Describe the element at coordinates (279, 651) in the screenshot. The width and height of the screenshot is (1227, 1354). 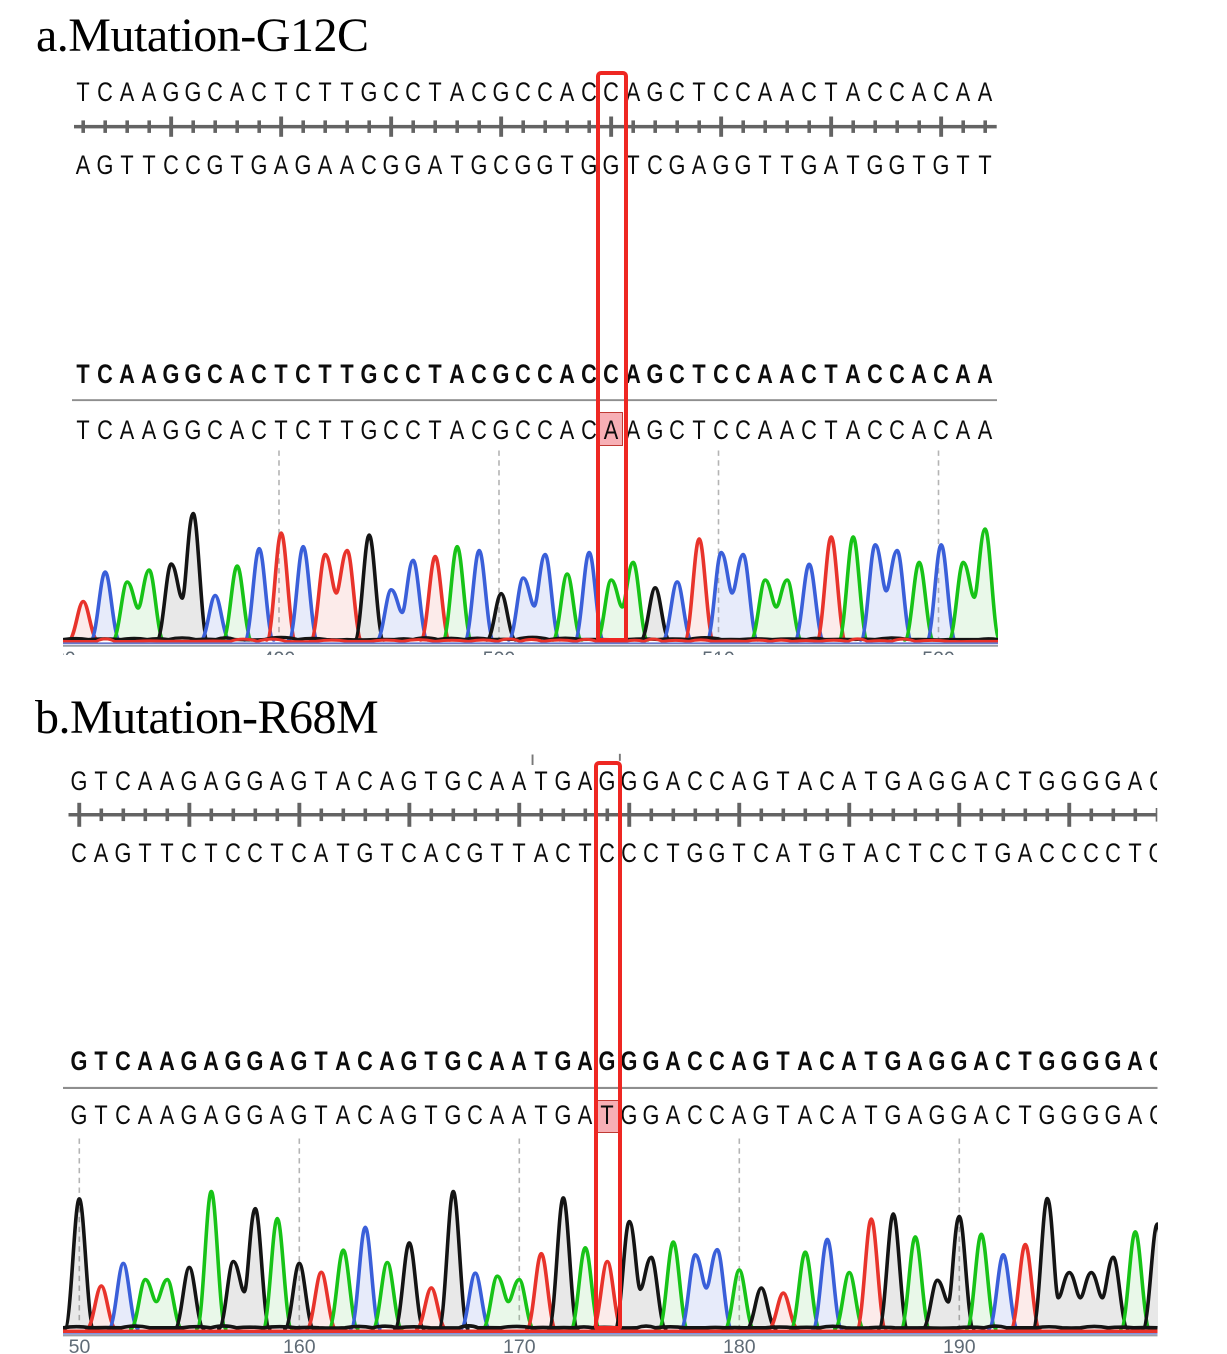
I see `svg-text: 490` at that location.